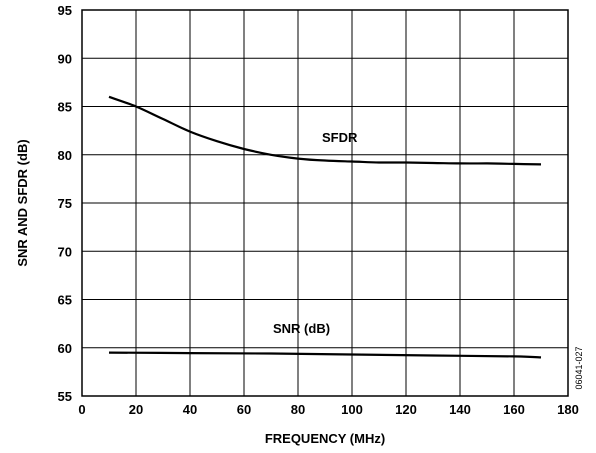 The height and width of the screenshot is (453, 596). I want to click on y-tick-label: 75, so click(65, 203).